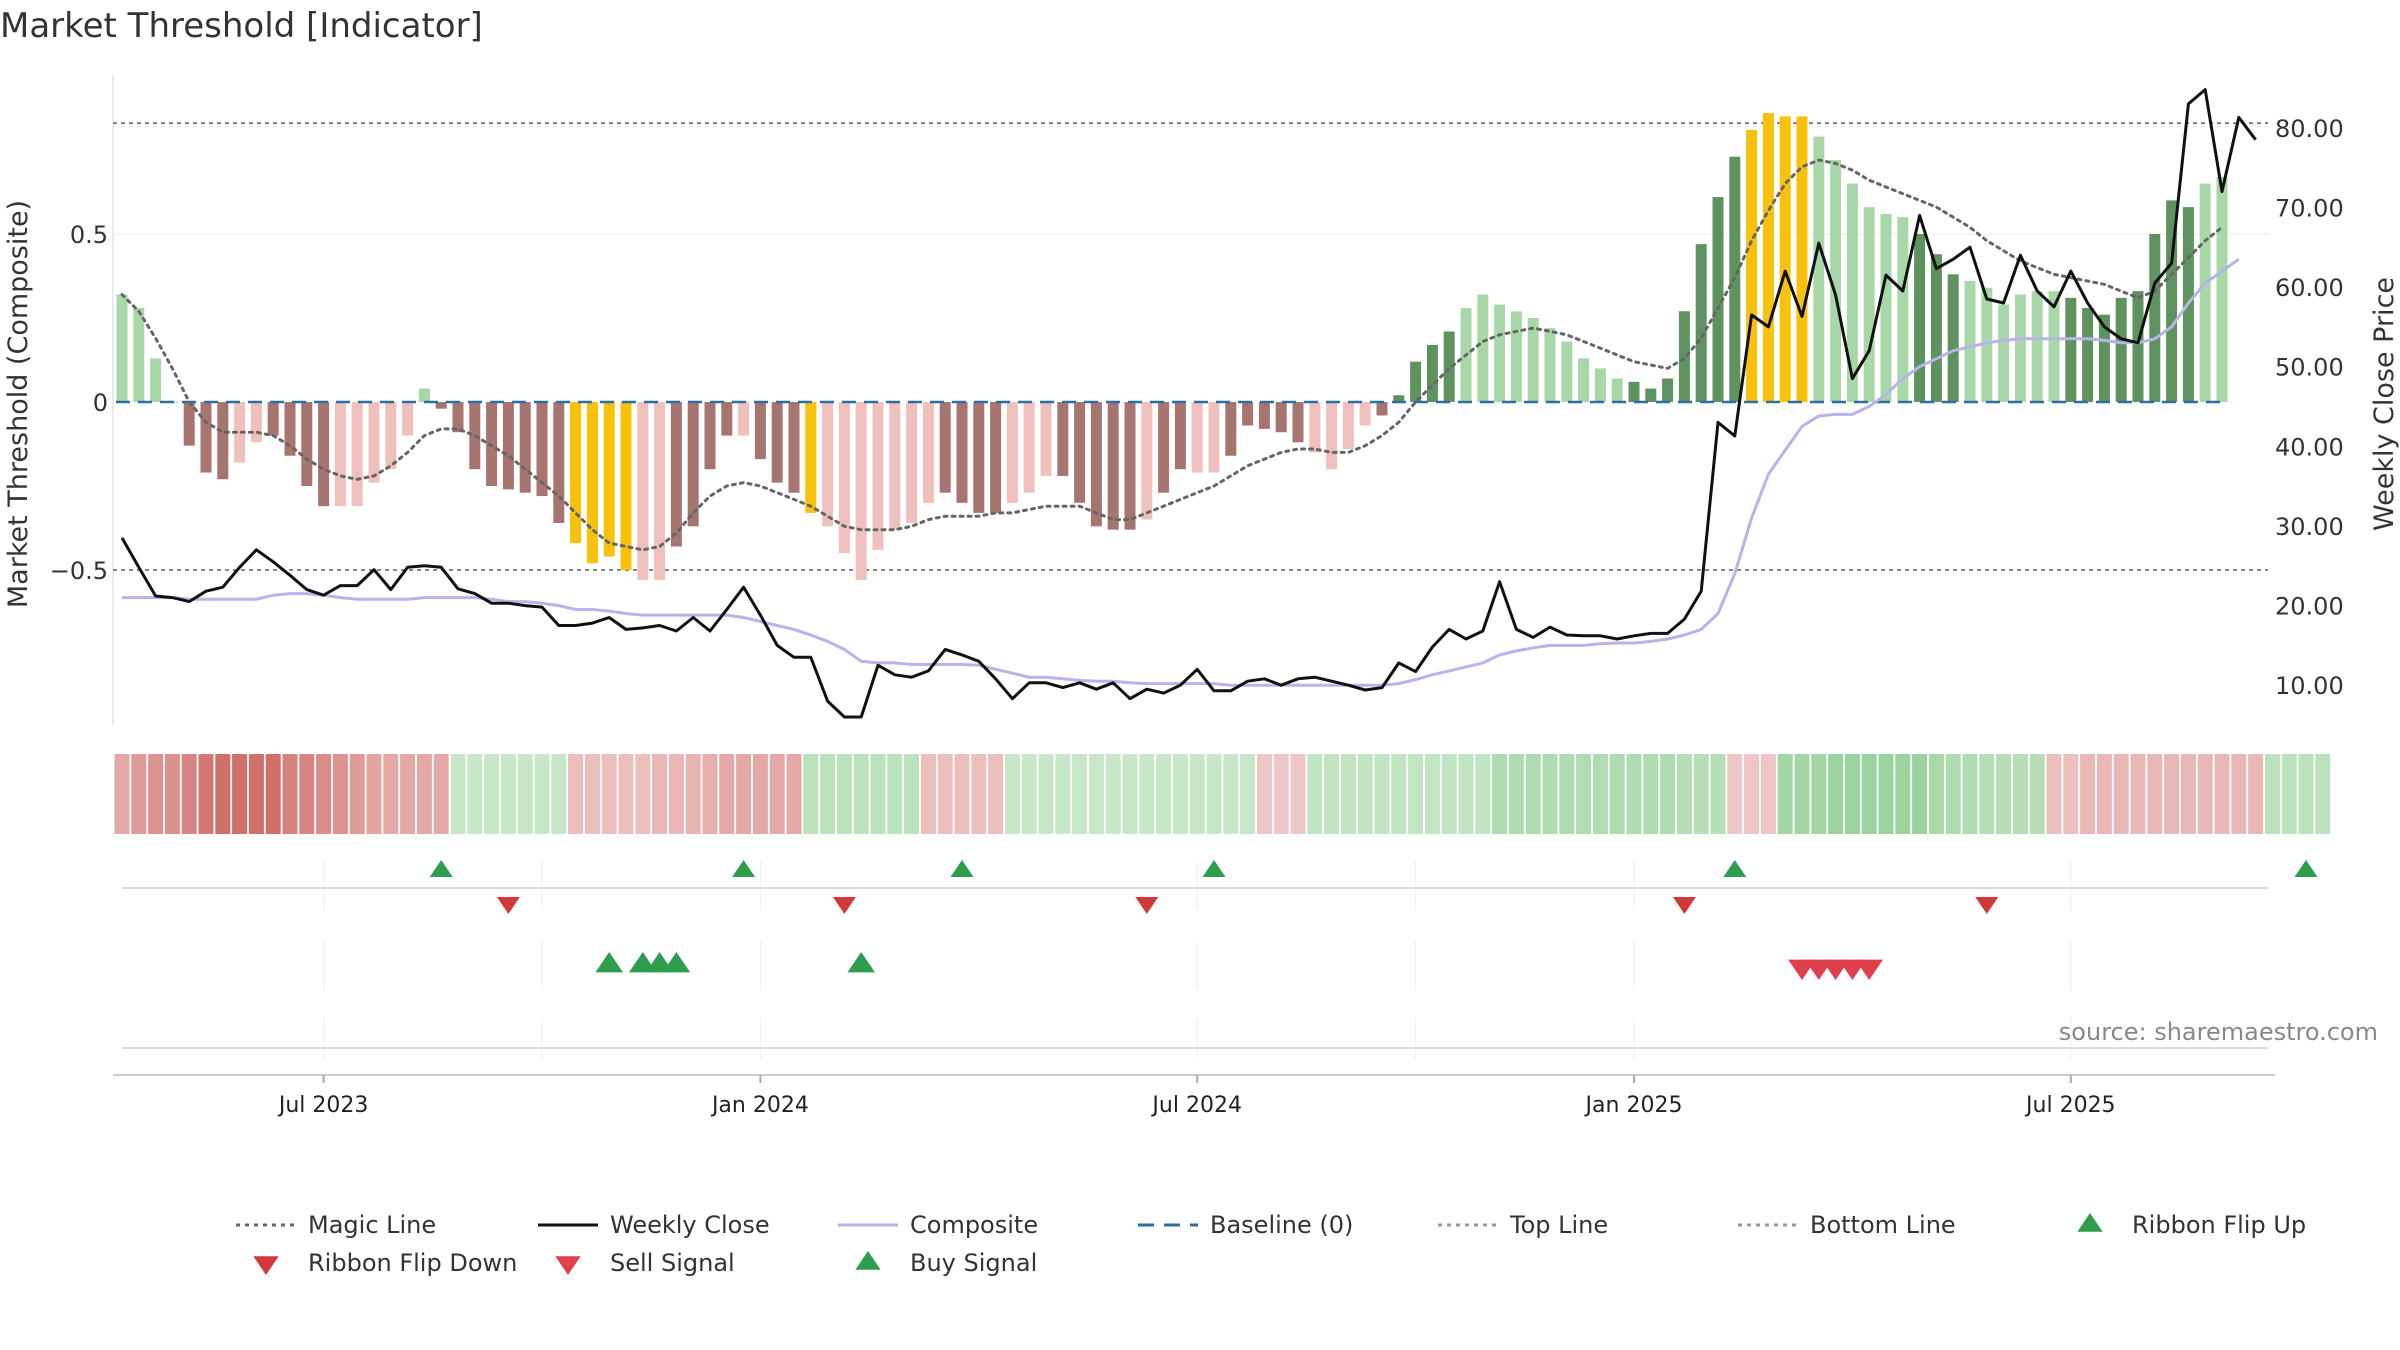 This screenshot has width=2400, height=1350. What do you see at coordinates (79, 571) in the screenshot?
I see `left-tick-label: −0.5` at bounding box center [79, 571].